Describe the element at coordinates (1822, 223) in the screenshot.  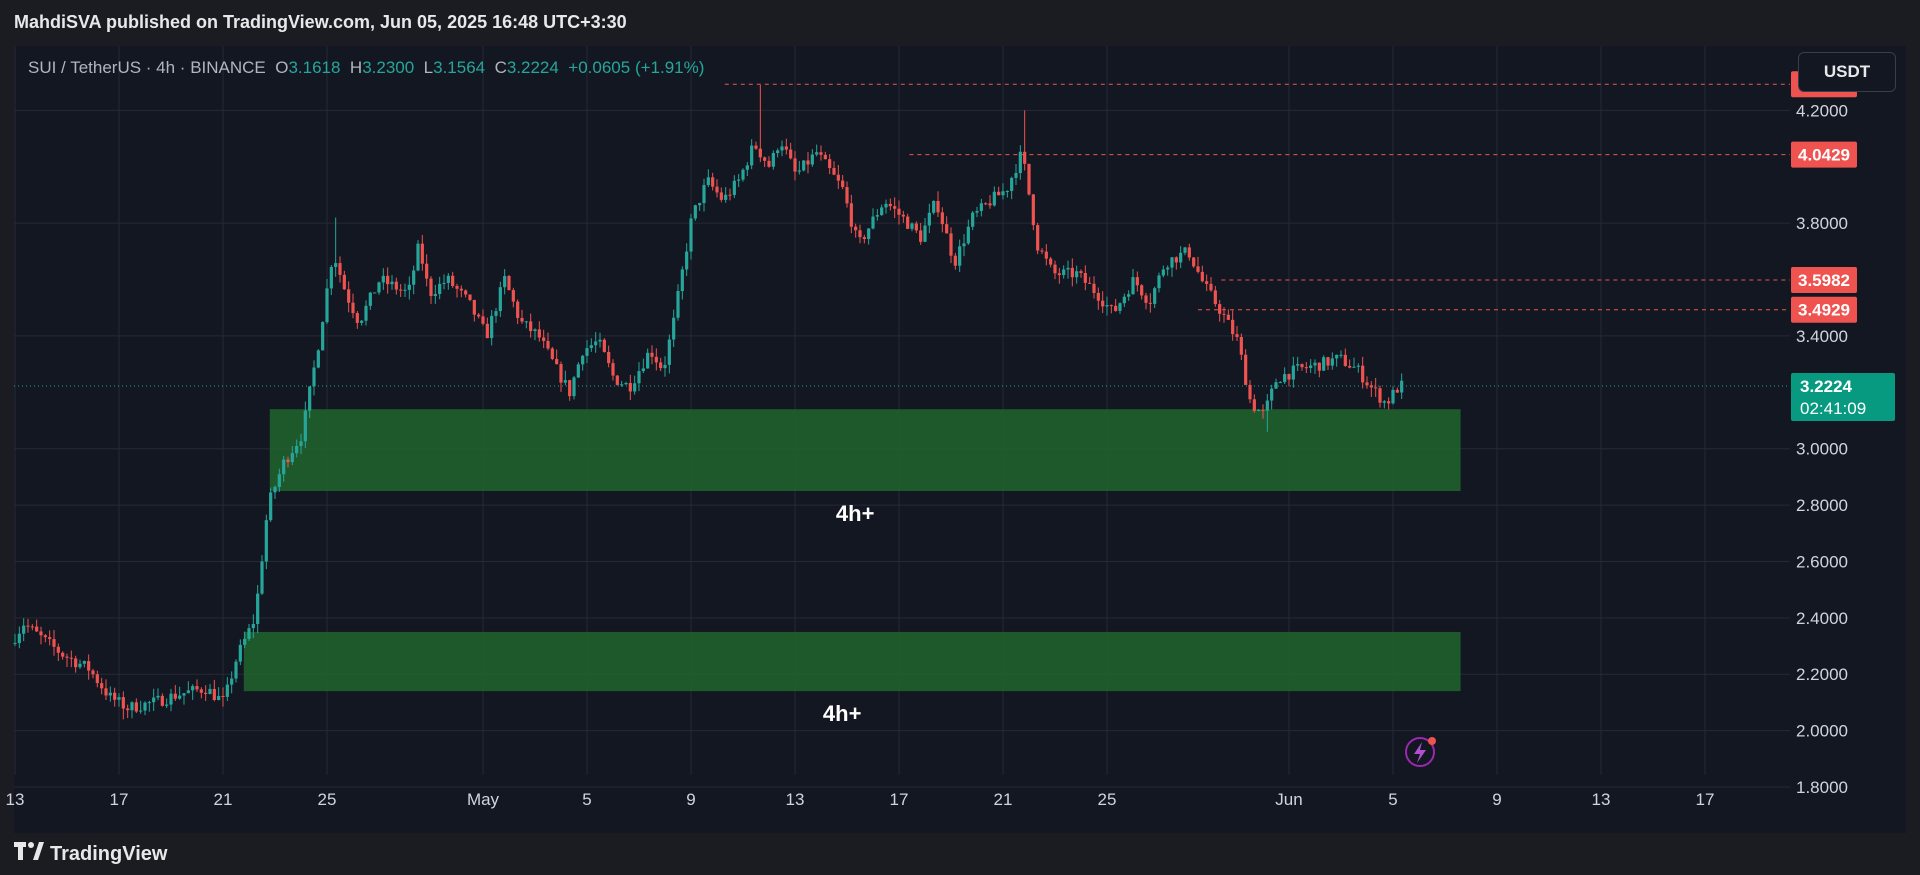
I see `y-tick-label: 3.8000` at that location.